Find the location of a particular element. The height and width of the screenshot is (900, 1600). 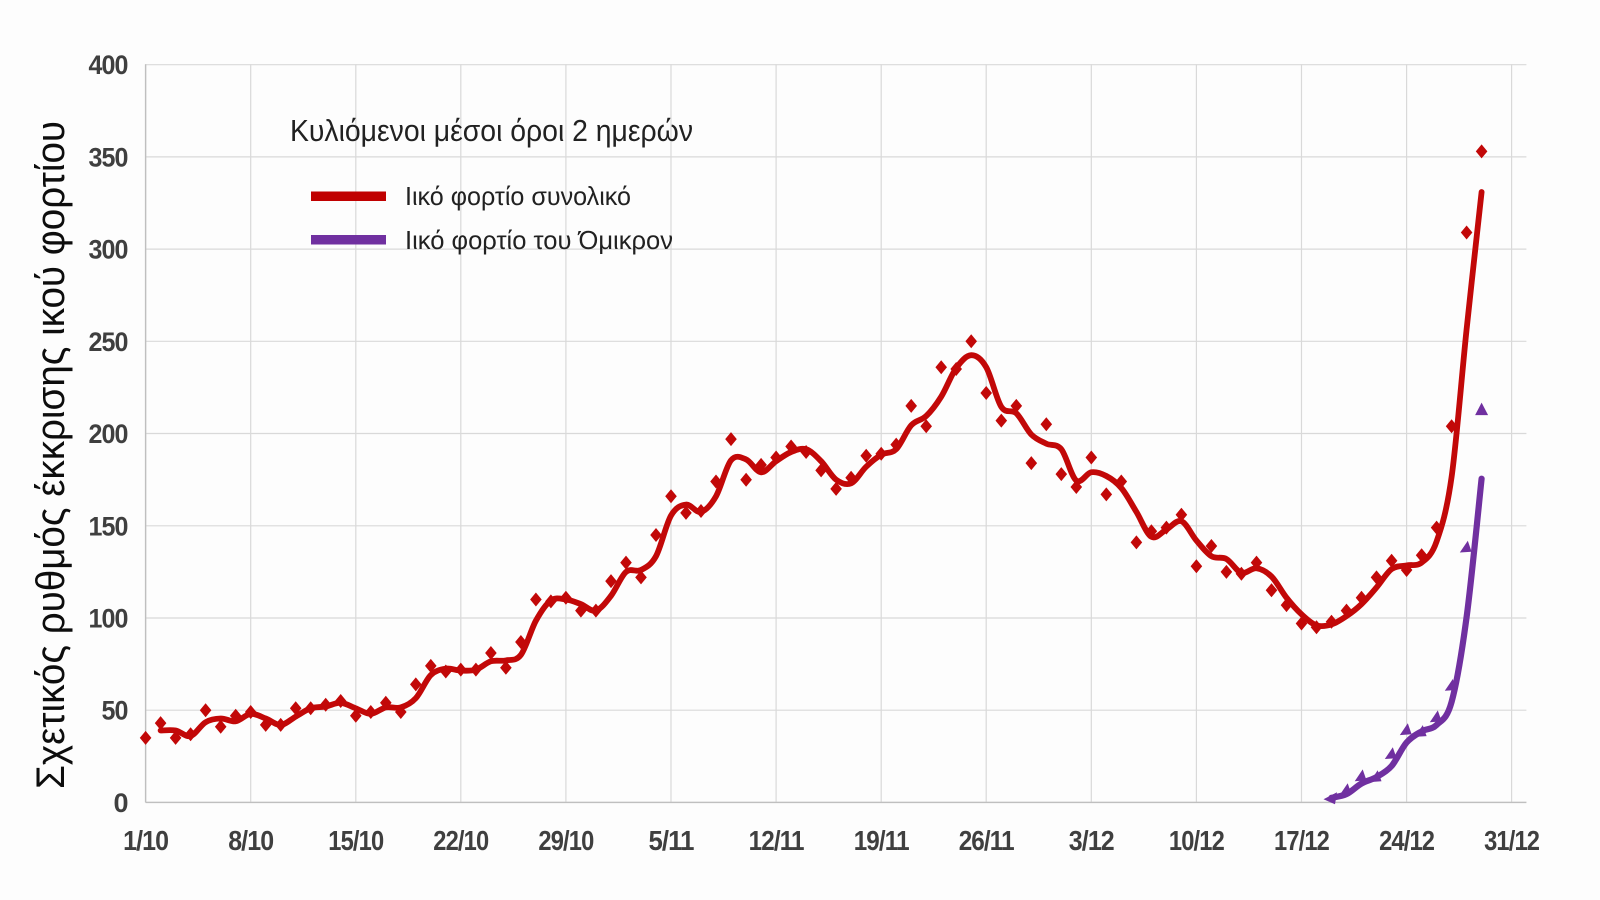

svg-text: 29/10 is located at coordinates (565, 840).